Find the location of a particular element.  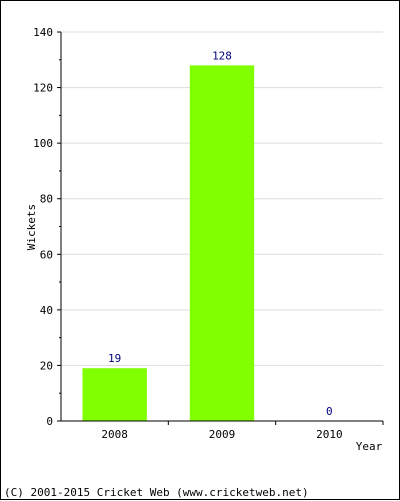

y-tick-label: 60 is located at coordinates (46, 254).